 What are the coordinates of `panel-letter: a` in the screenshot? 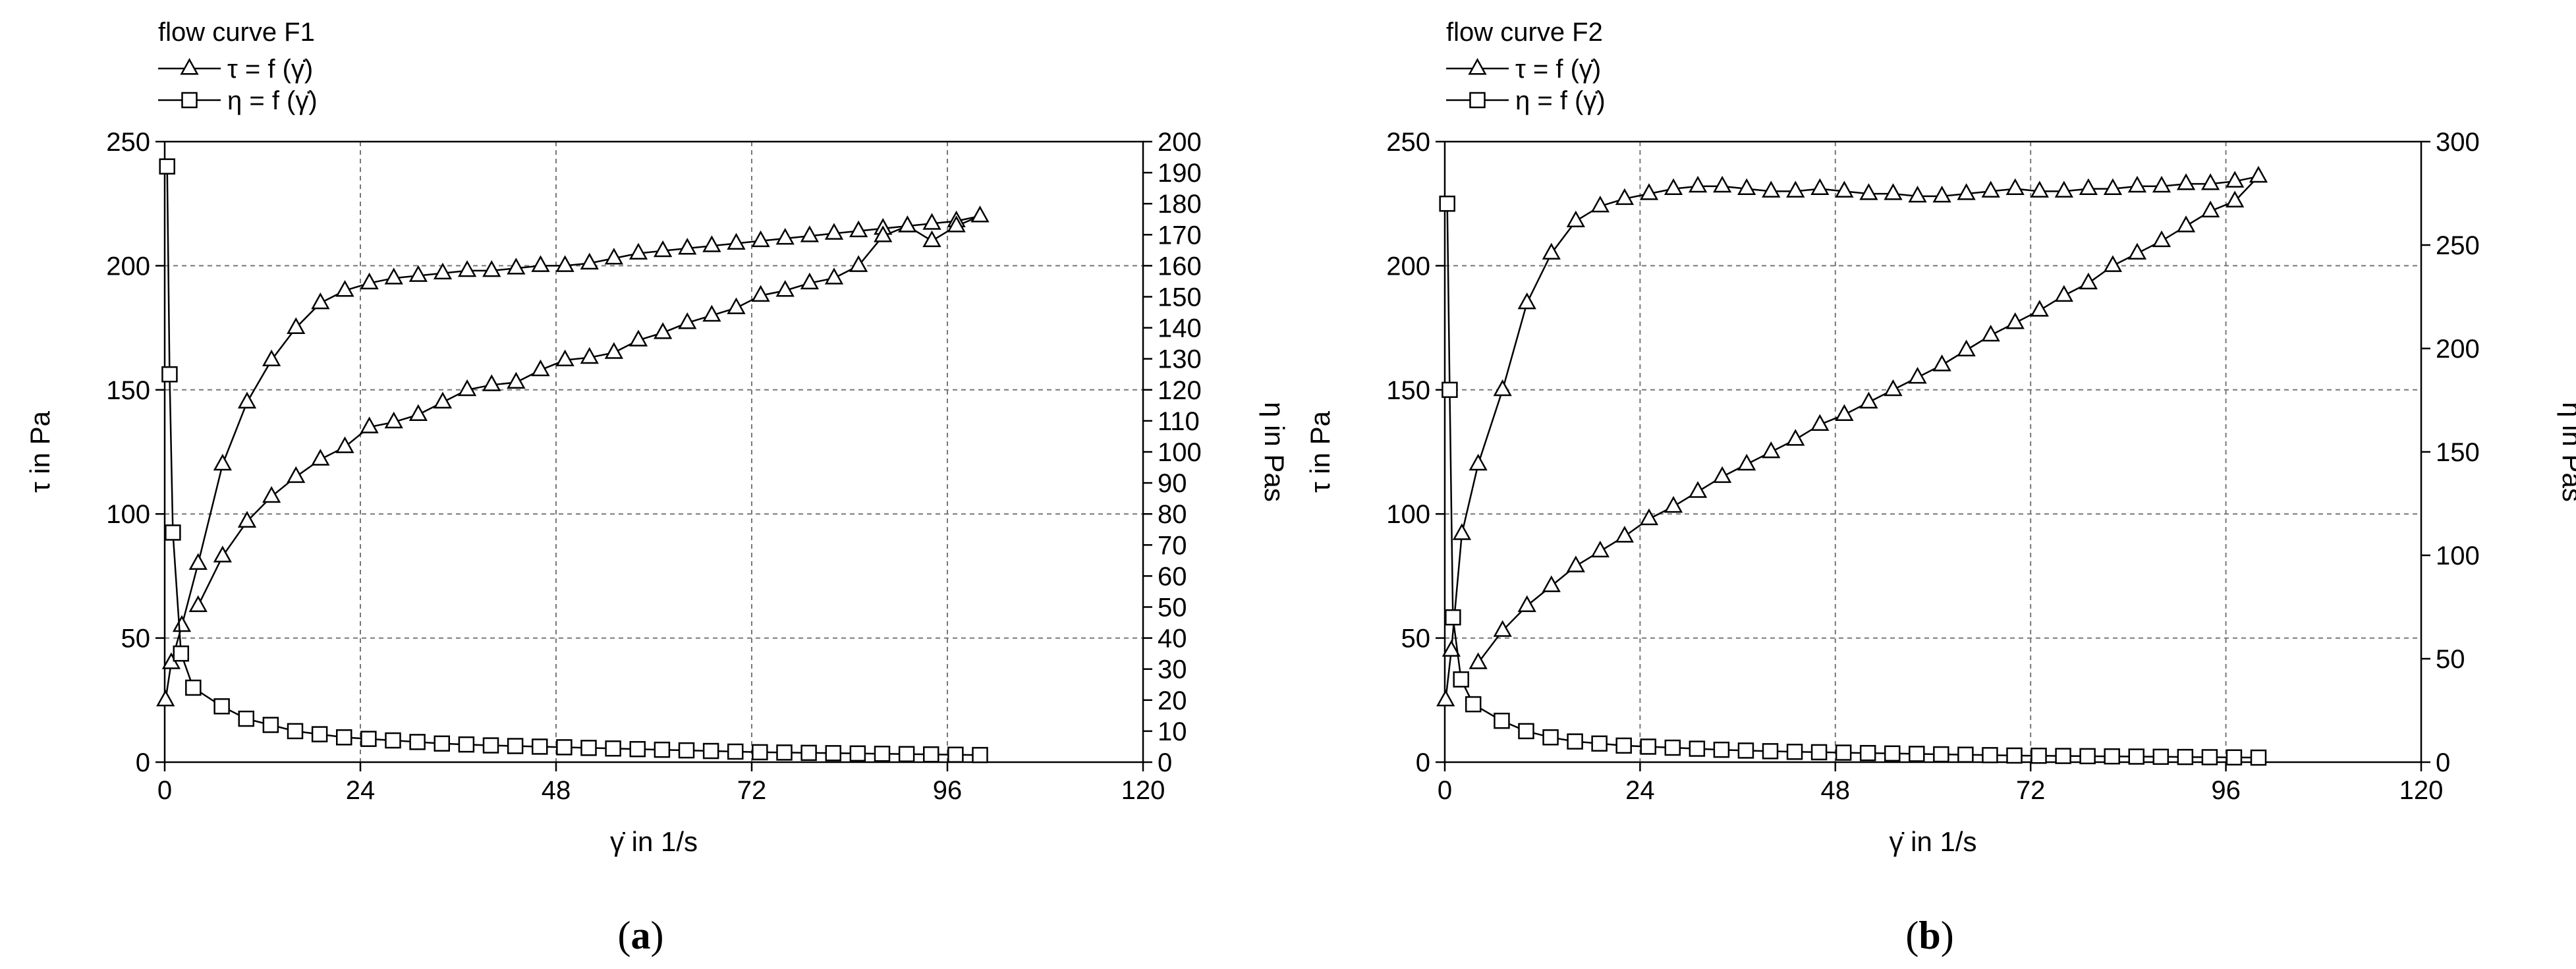 It's located at (641, 935).